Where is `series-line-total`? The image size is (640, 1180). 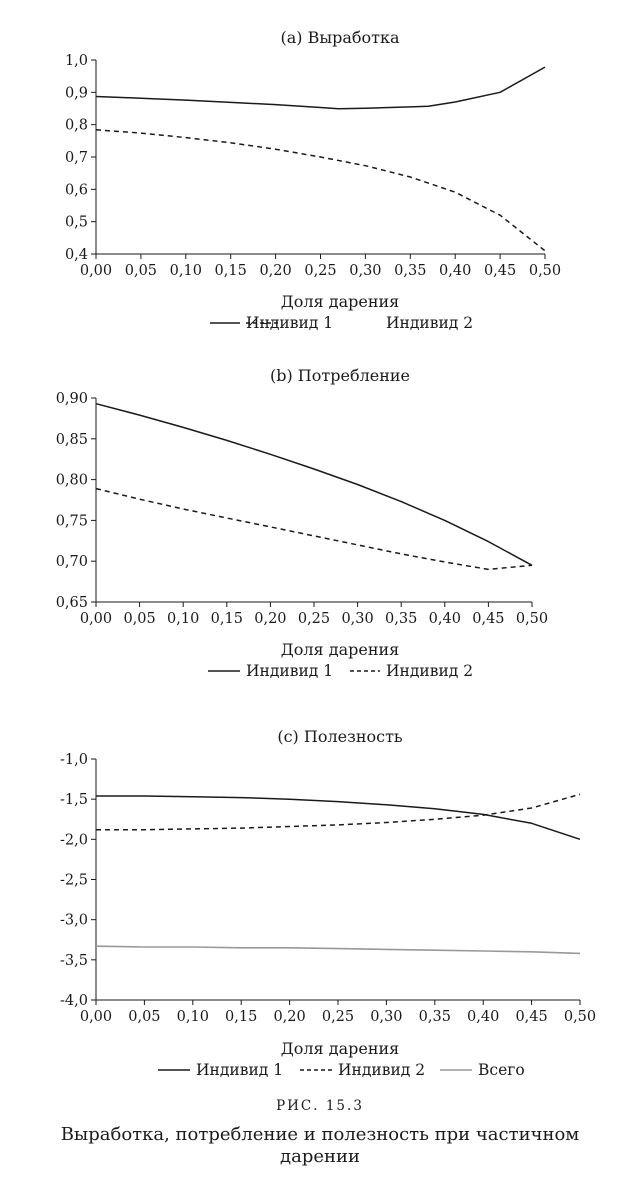
series-line-total is located at coordinates (338, 950).